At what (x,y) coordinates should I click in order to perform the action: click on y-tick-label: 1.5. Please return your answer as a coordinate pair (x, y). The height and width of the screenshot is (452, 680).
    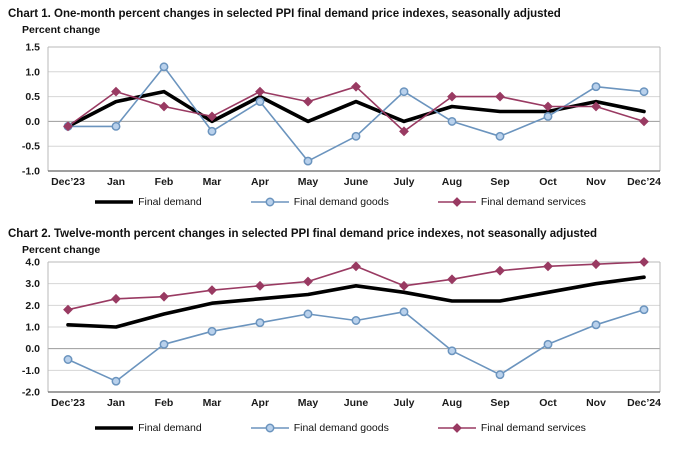
    Looking at the image, I should click on (32, 48).